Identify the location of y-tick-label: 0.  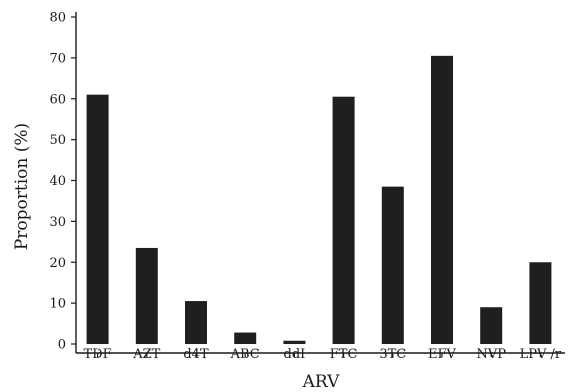
(62, 345).